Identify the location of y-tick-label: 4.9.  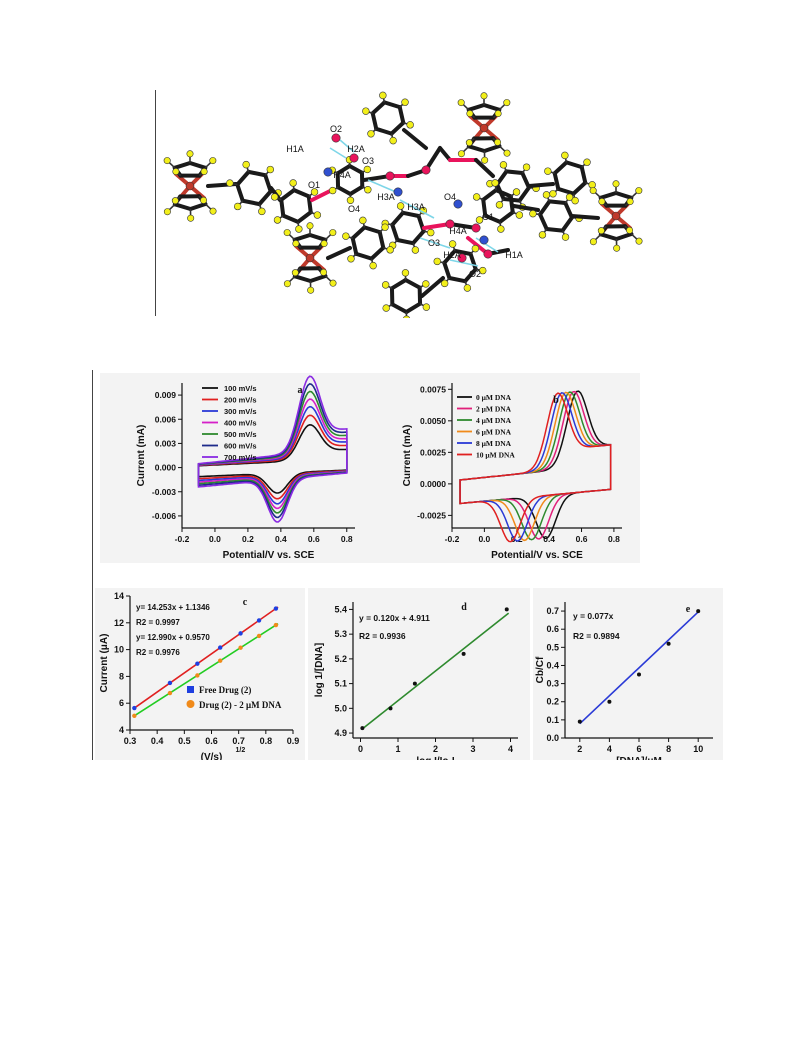
(340, 733).